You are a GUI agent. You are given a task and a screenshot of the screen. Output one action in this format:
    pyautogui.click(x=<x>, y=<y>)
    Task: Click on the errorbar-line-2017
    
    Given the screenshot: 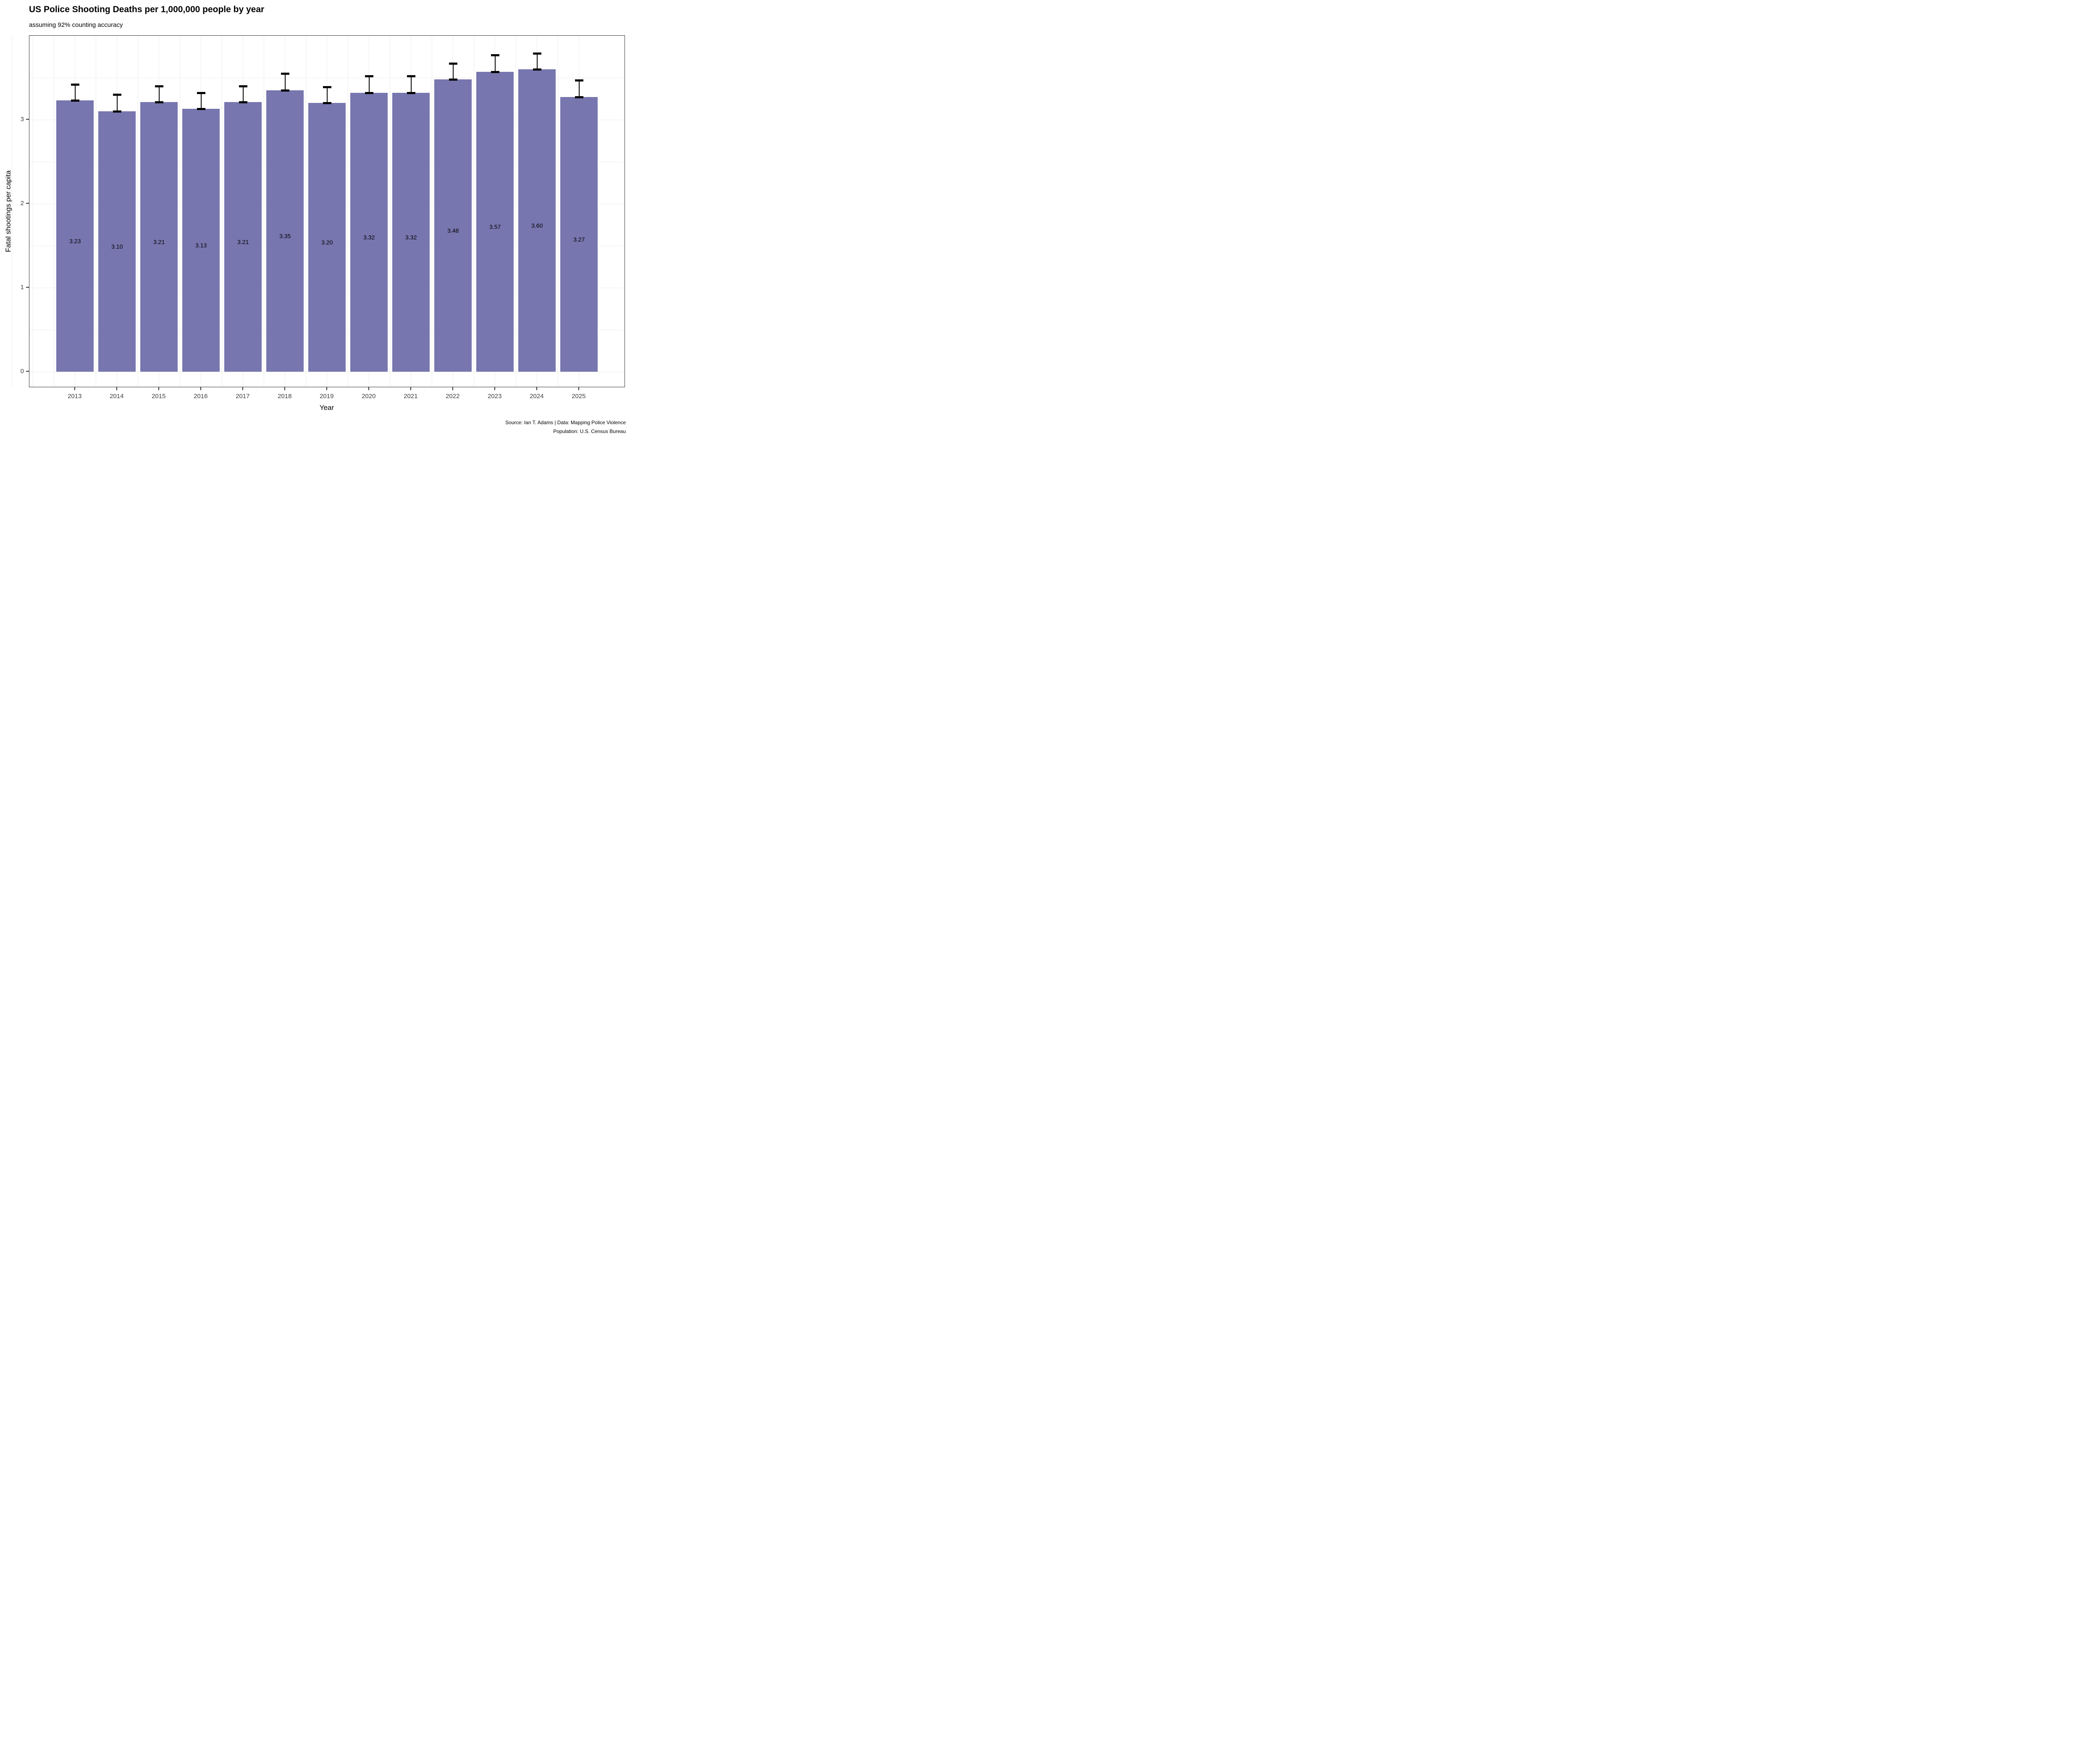 What is the action you would take?
    pyautogui.click(x=243, y=94)
    